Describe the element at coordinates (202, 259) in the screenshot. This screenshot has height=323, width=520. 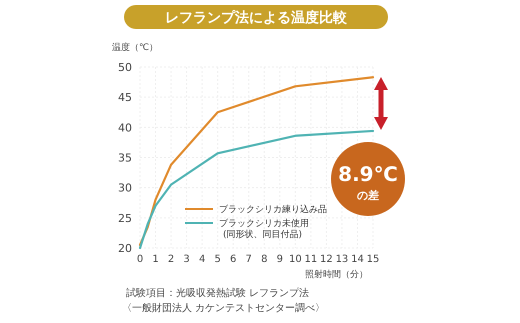
I see `x-tick-label: 4` at that location.